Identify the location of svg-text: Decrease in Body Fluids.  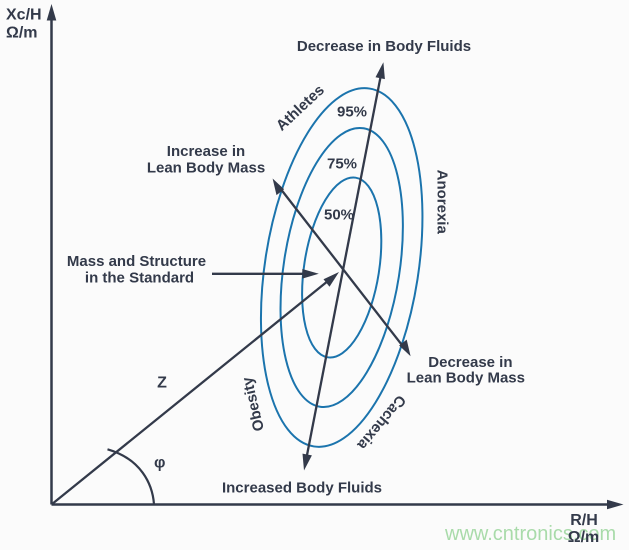
(384, 46).